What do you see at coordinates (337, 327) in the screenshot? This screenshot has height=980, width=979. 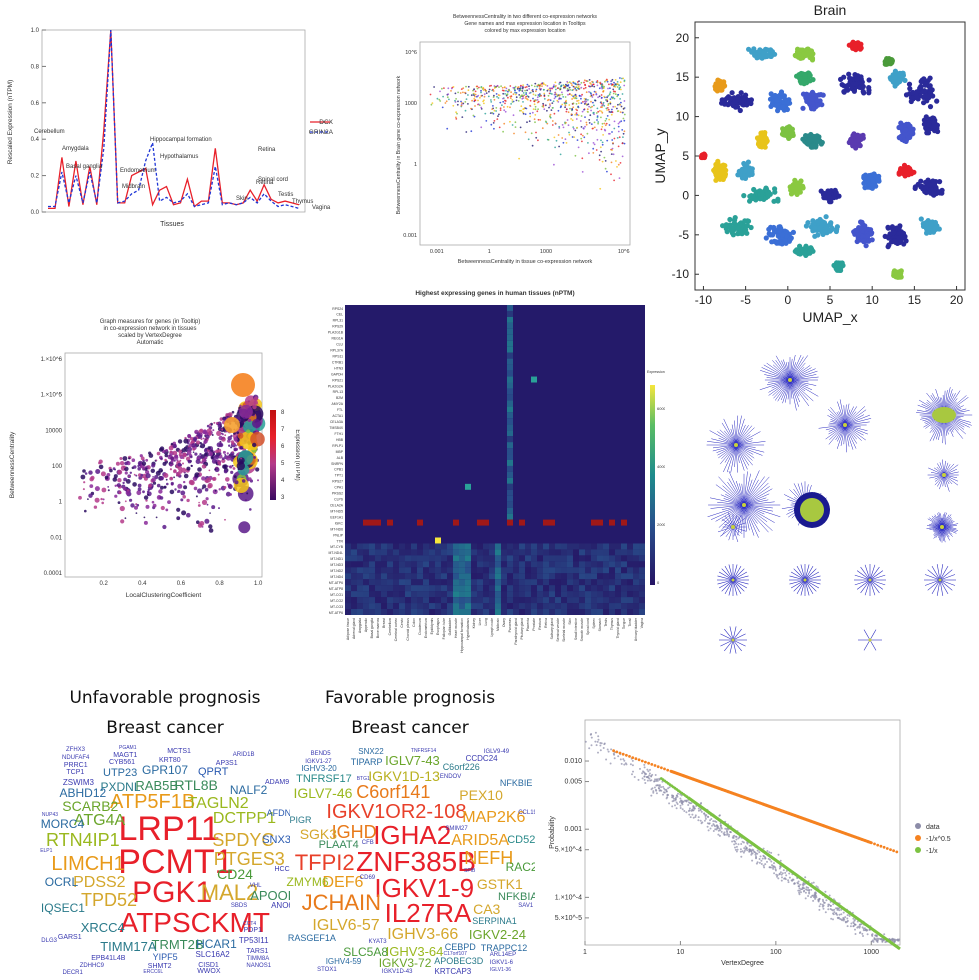 I see `row-label: RPS29` at bounding box center [337, 327].